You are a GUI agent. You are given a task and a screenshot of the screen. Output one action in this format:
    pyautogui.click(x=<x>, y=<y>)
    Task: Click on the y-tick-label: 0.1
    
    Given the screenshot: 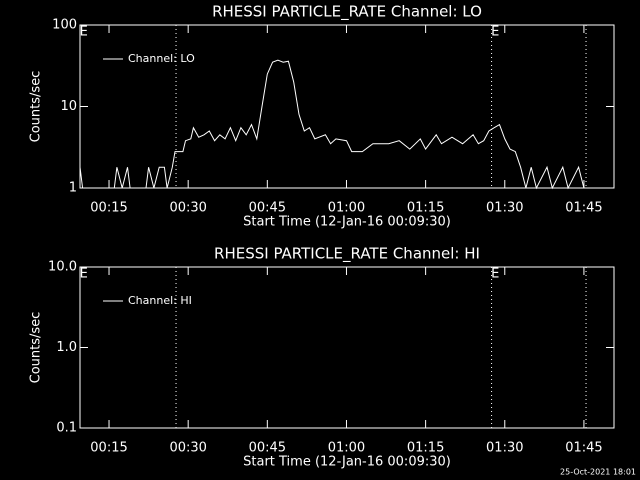 What is the action you would take?
    pyautogui.click(x=66, y=428)
    